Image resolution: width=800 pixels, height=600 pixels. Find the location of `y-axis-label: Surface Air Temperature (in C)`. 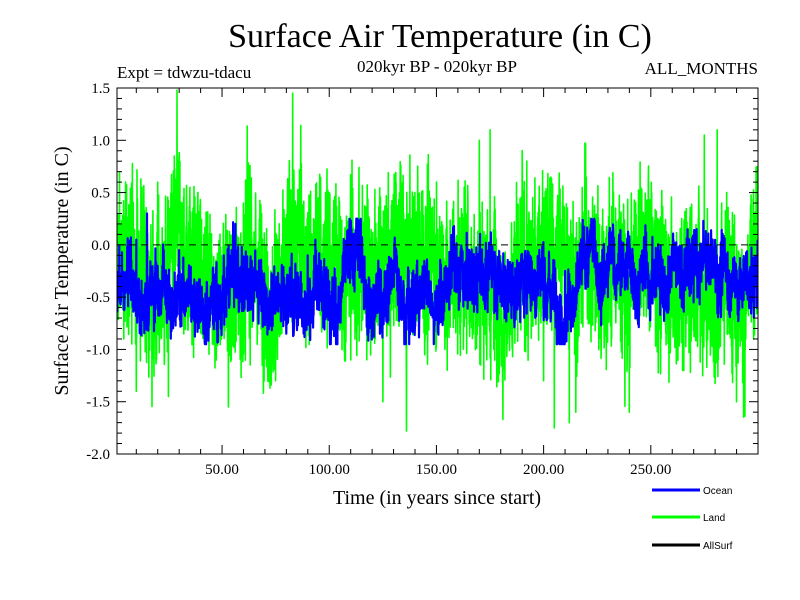

y-axis-label: Surface Air Temperature (in C) is located at coordinates (62, 270).